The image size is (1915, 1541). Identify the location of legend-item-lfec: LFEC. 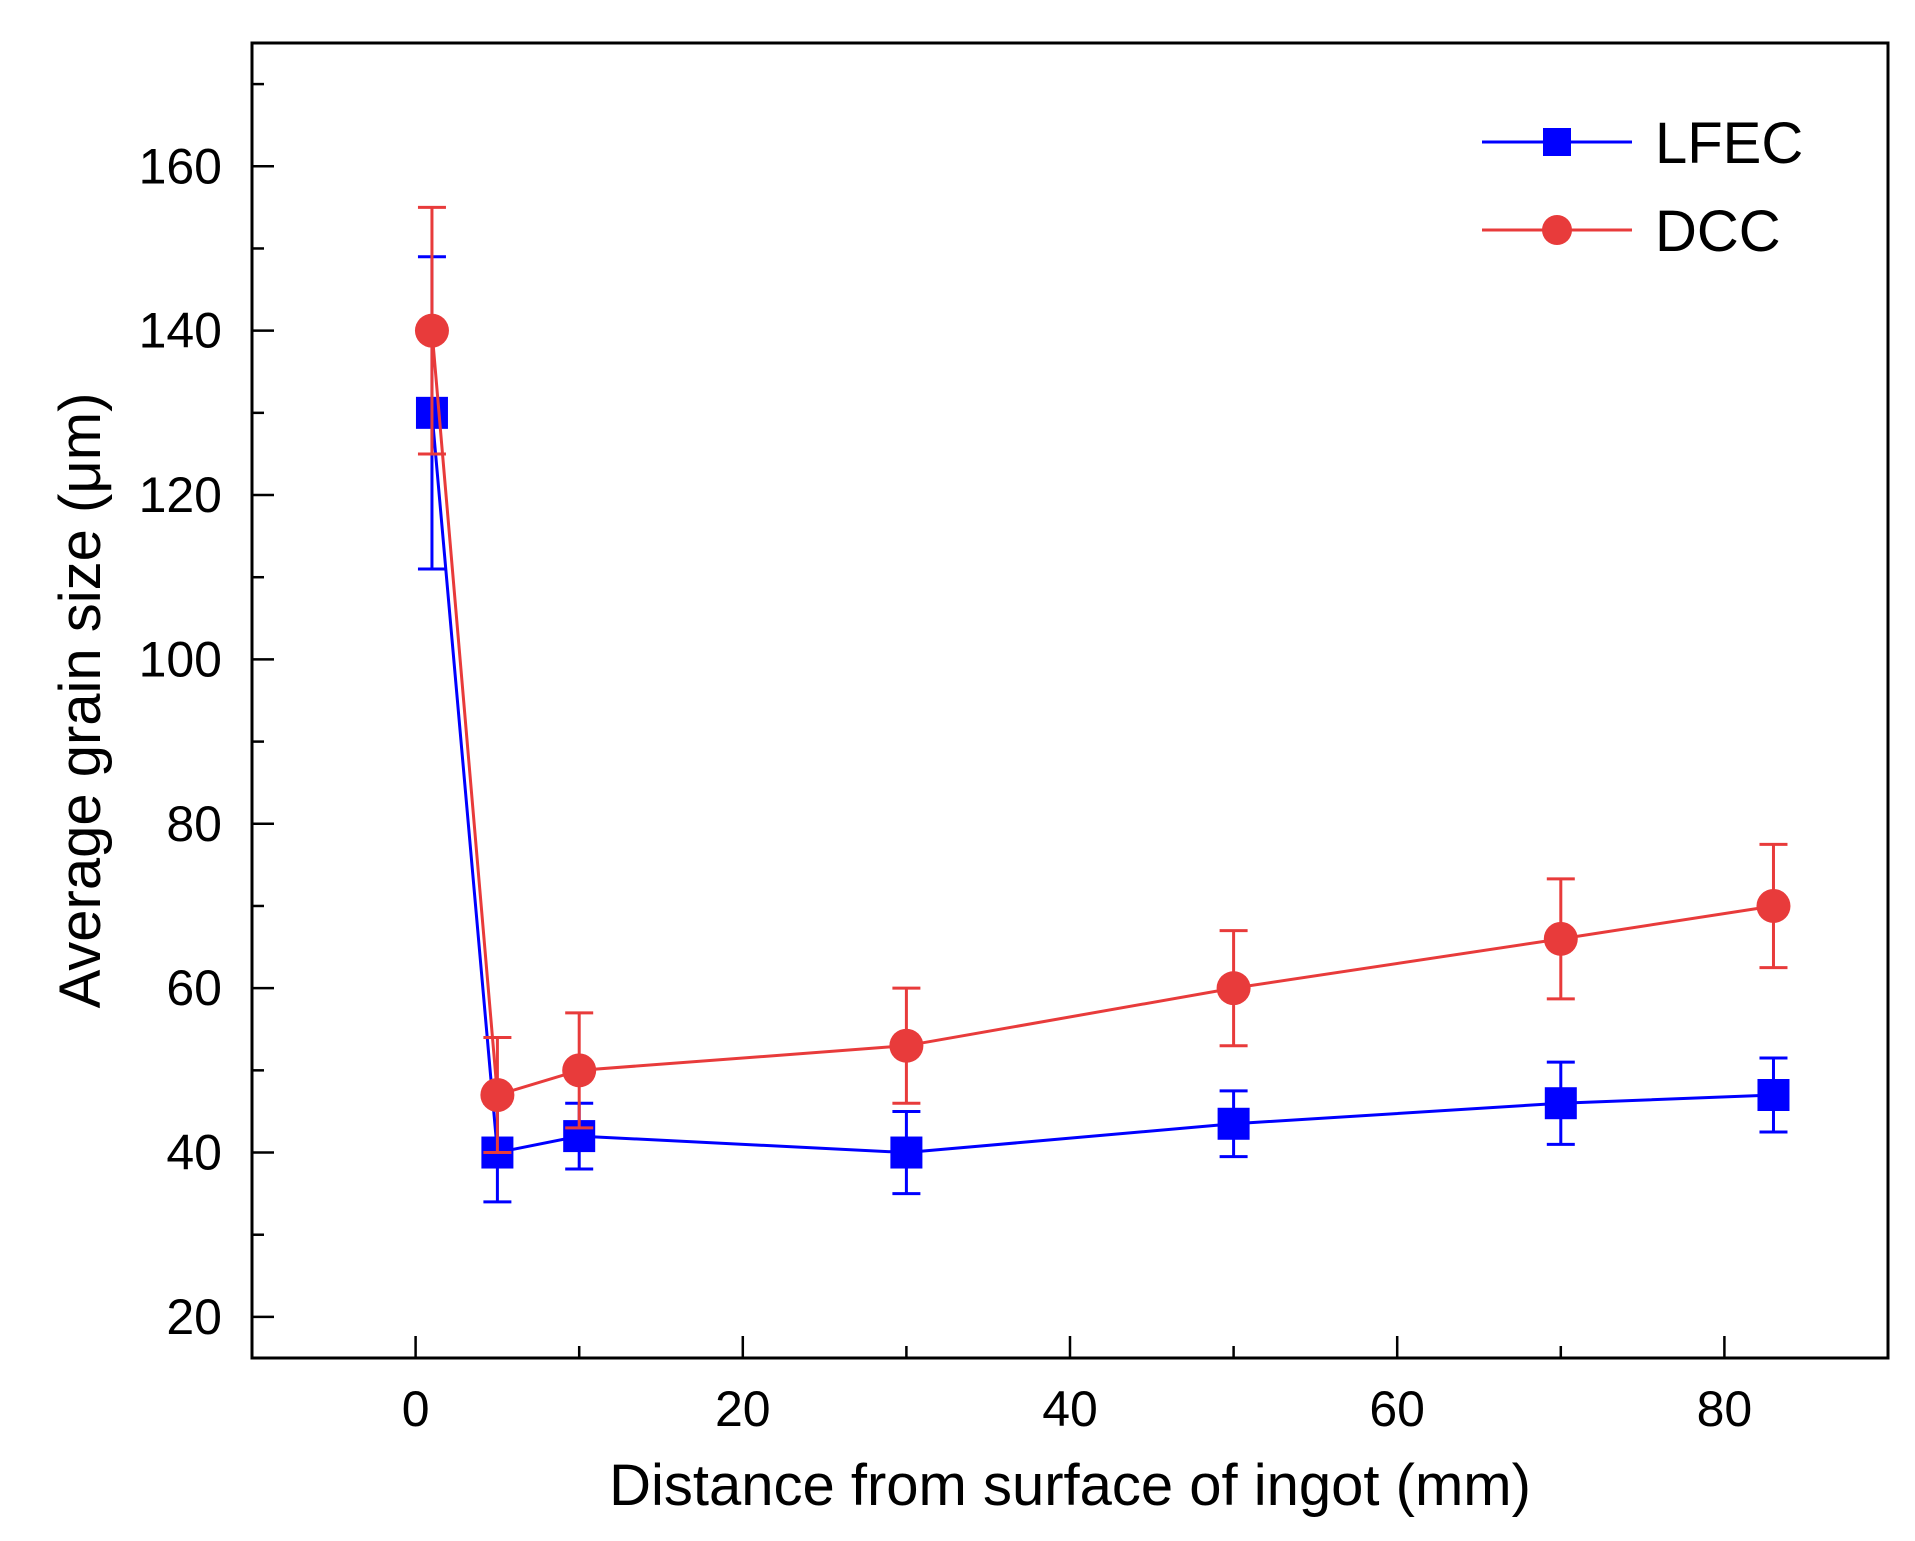
(1642, 143).